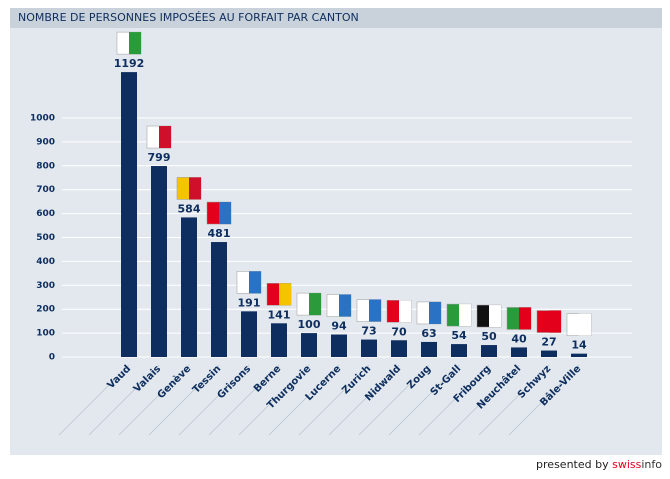  Describe the element at coordinates (309, 324) in the screenshot. I see `value-label: 100` at that location.